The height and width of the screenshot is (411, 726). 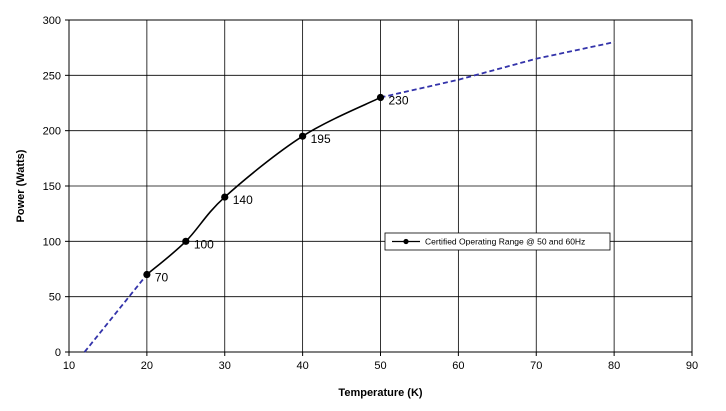 I want to click on legend-box, so click(x=497, y=241).